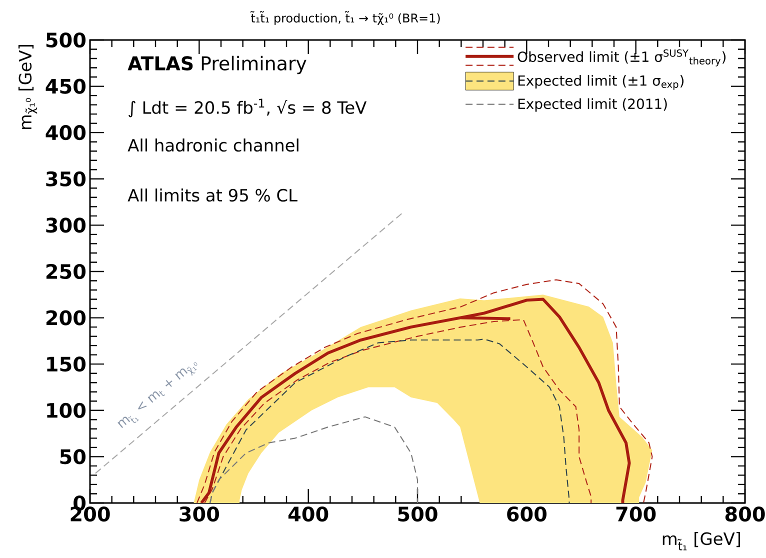 This screenshot has width=766, height=558. Describe the element at coordinates (527, 514) in the screenshot. I see `x-tick-label: 600` at that location.